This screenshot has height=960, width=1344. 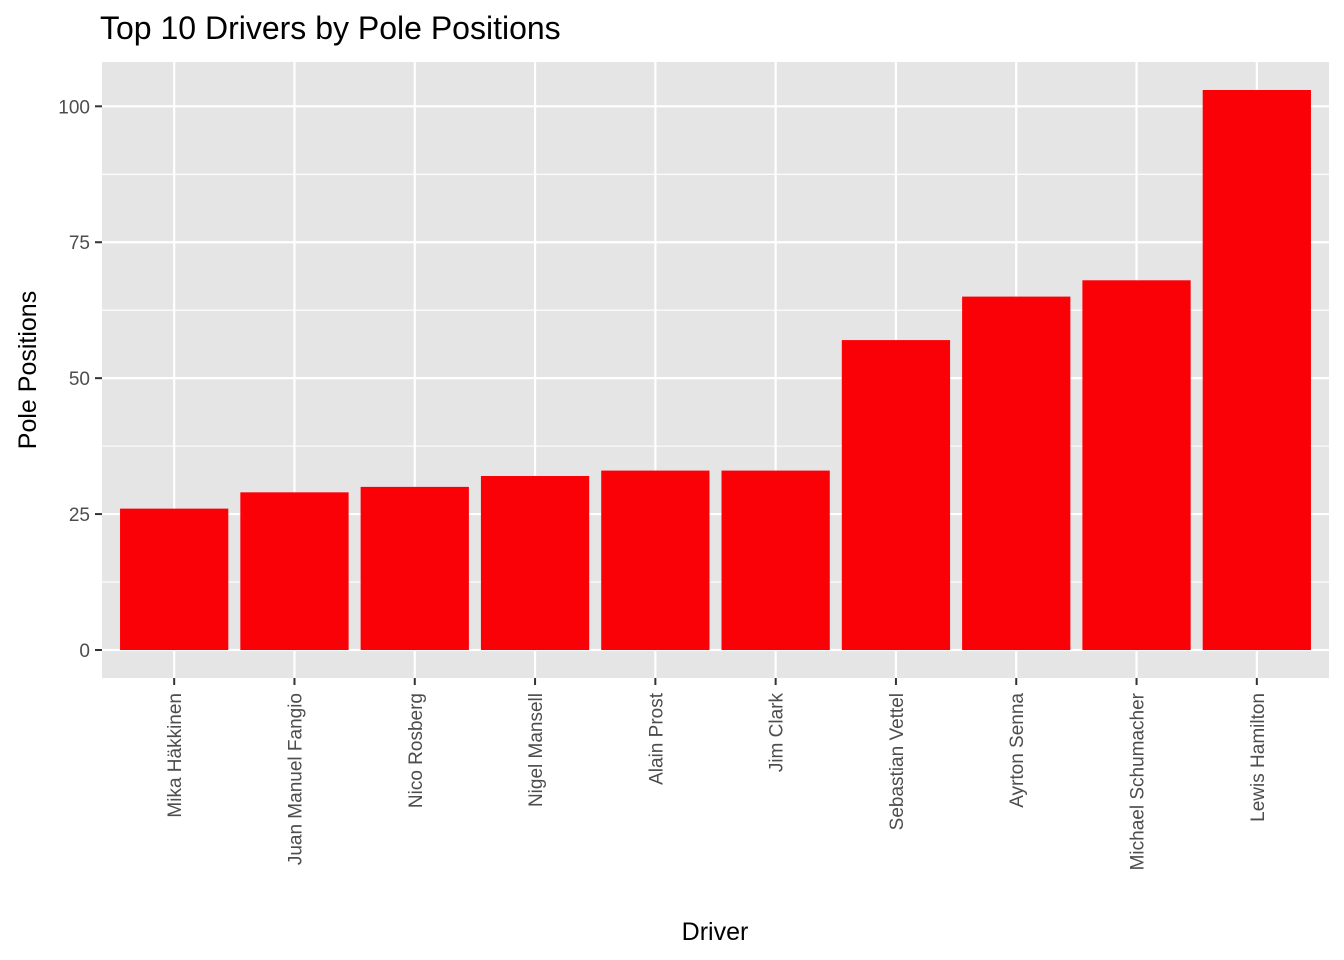 I want to click on y-axis: 0 25 50 75 100, so click(x=80, y=379).